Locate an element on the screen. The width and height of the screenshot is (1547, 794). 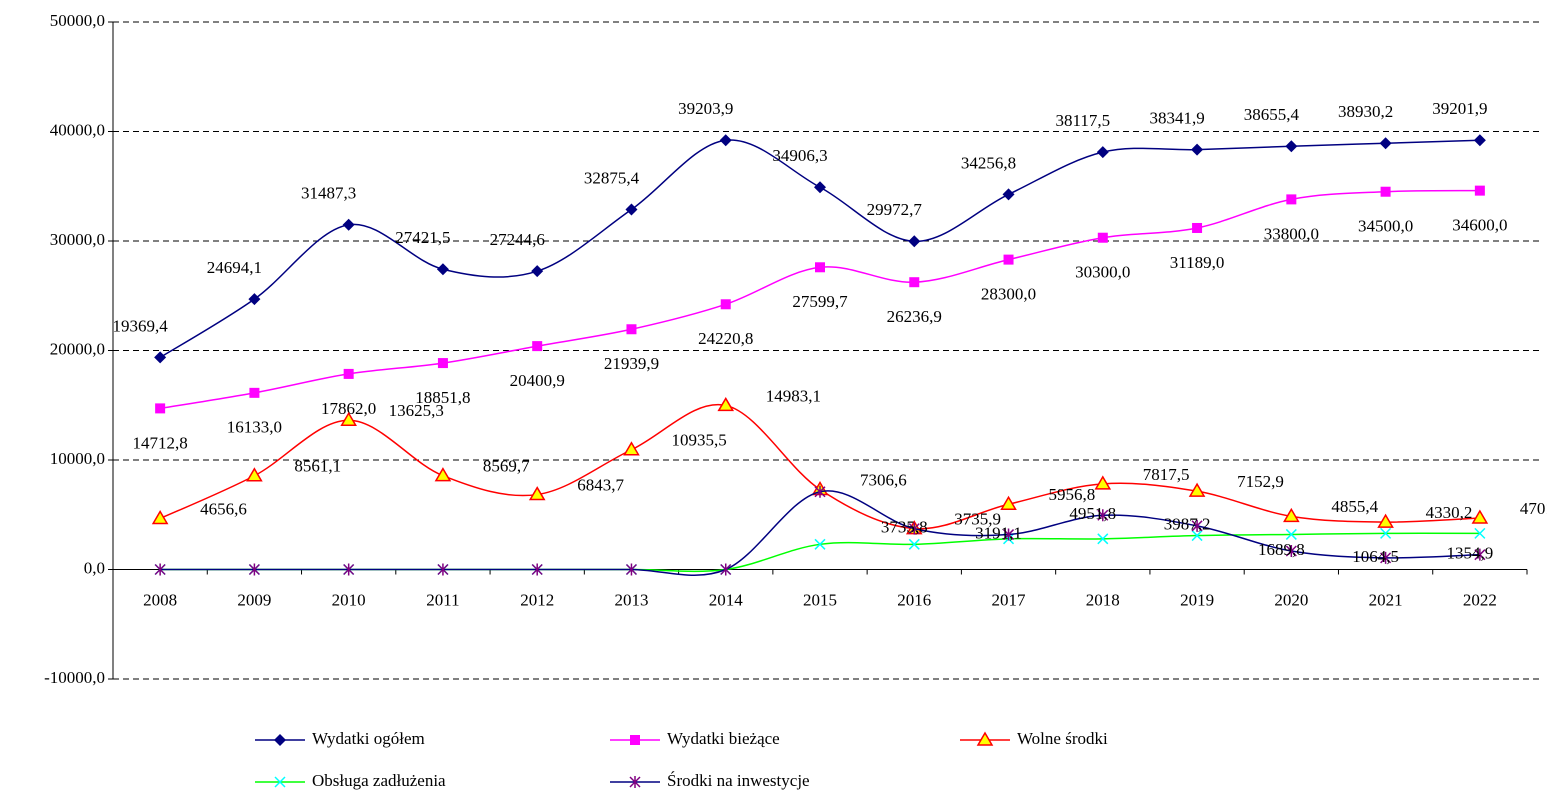
x-tick-label: 2019 is located at coordinates (1197, 599).